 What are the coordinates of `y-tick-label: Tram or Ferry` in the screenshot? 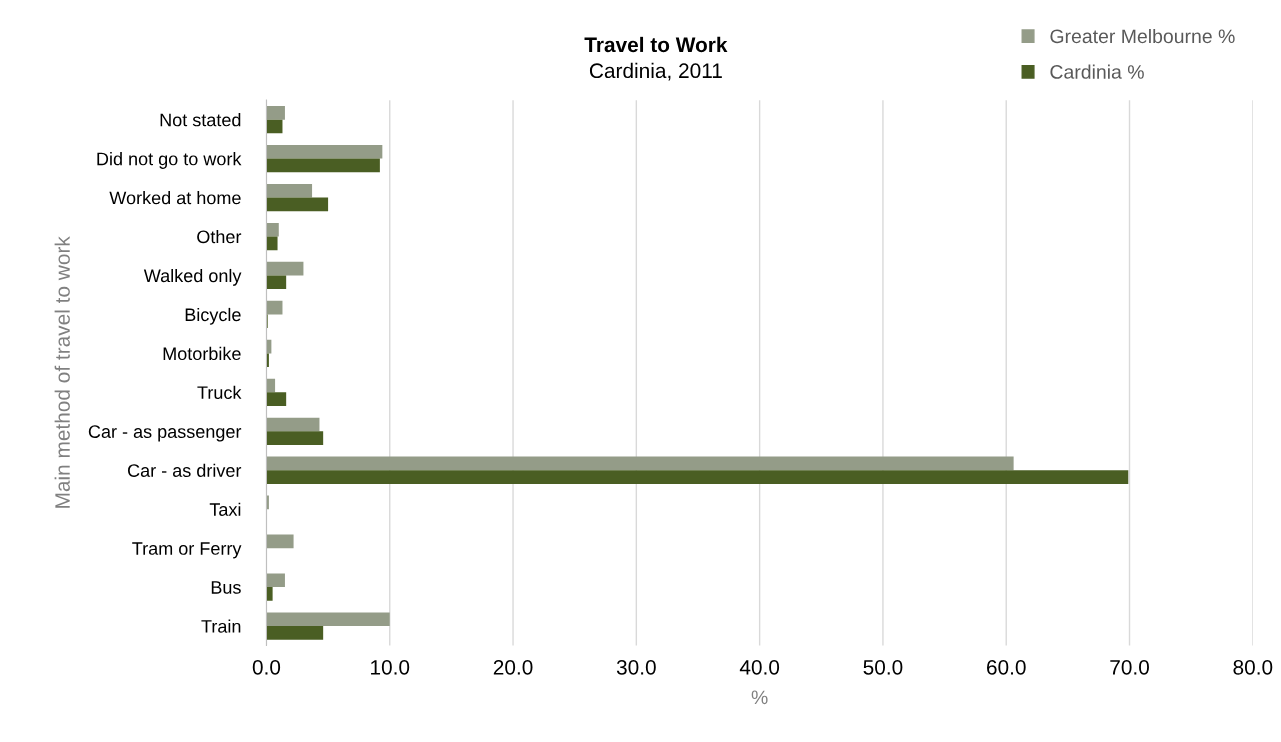 It's located at (187, 550).